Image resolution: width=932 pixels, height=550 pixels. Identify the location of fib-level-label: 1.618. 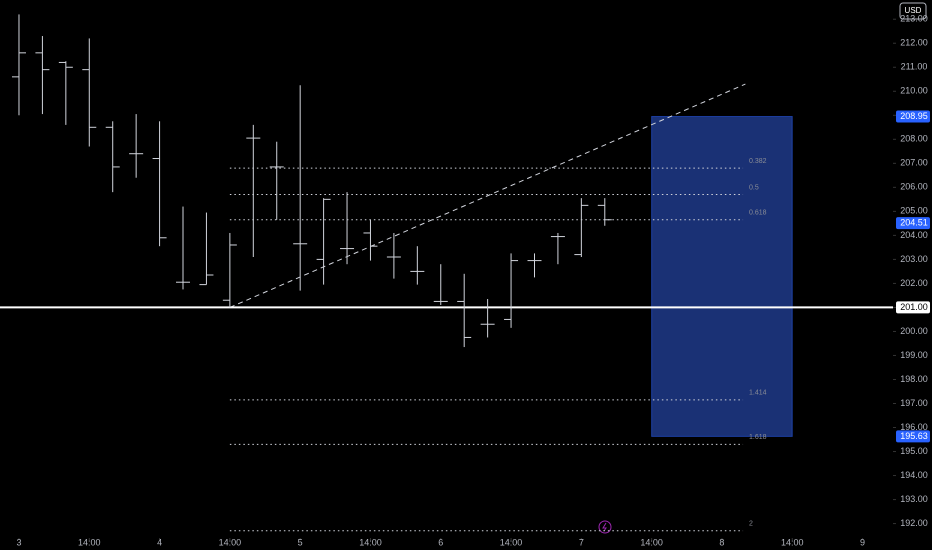
(758, 437).